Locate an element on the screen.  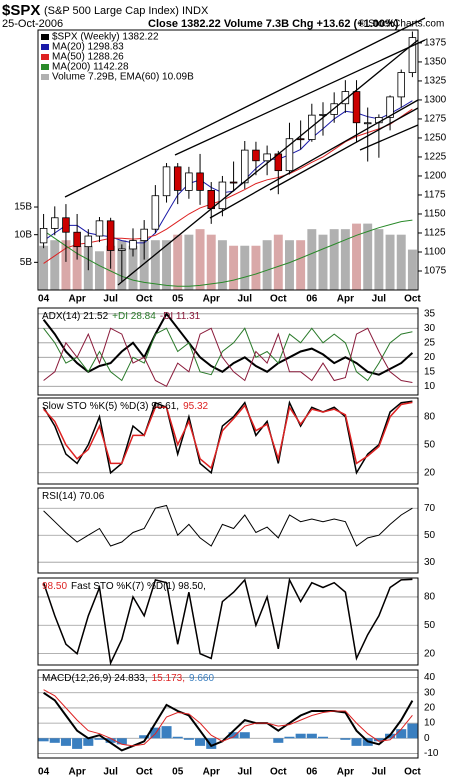
legend: Slow STO %K(5) %D(3) 96.61, 95.32 is located at coordinates (125, 406).